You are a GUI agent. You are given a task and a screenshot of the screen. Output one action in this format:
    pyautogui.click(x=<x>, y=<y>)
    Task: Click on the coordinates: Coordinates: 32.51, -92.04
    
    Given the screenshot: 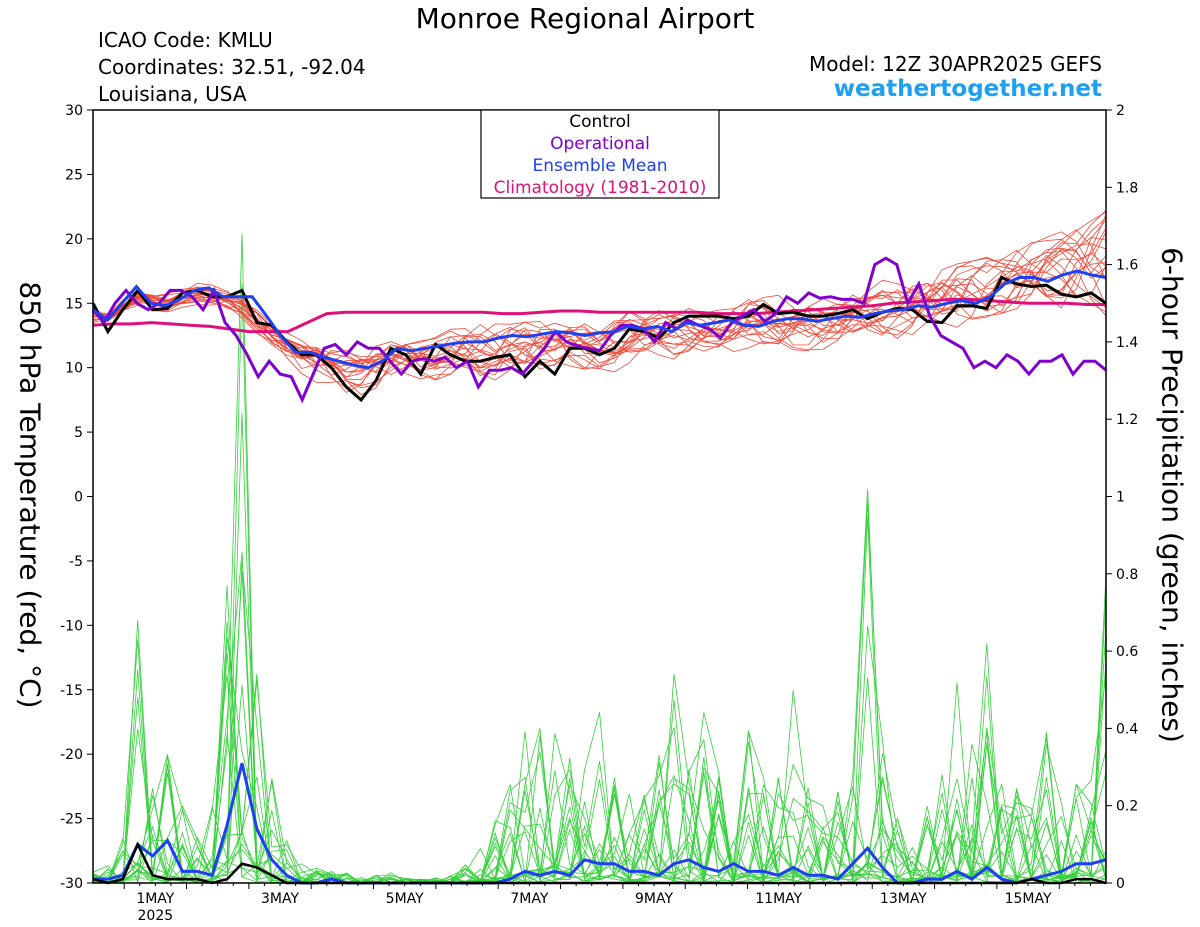 What is the action you would take?
    pyautogui.click(x=232, y=67)
    